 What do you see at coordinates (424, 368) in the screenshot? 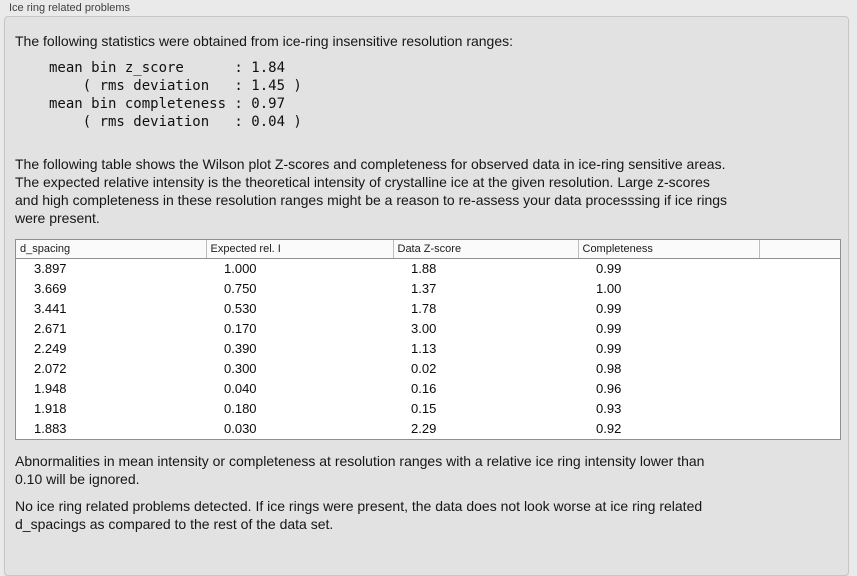
I see `table-cell: 0.02` at bounding box center [424, 368].